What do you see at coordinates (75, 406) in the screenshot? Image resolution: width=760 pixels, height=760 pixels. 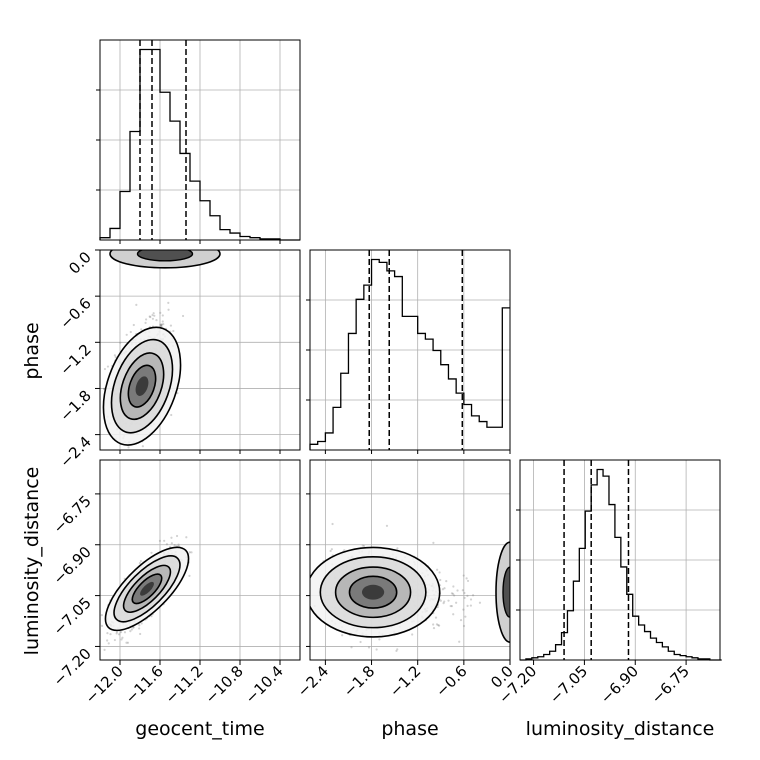 I see `ytick-label: −1.8` at bounding box center [75, 406].